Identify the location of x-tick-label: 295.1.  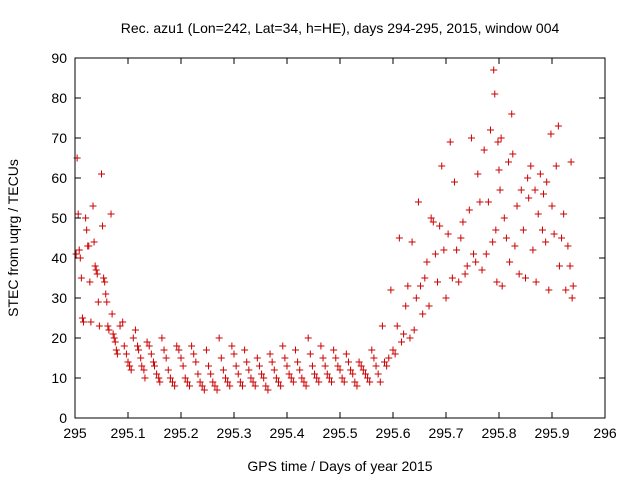
(127, 433).